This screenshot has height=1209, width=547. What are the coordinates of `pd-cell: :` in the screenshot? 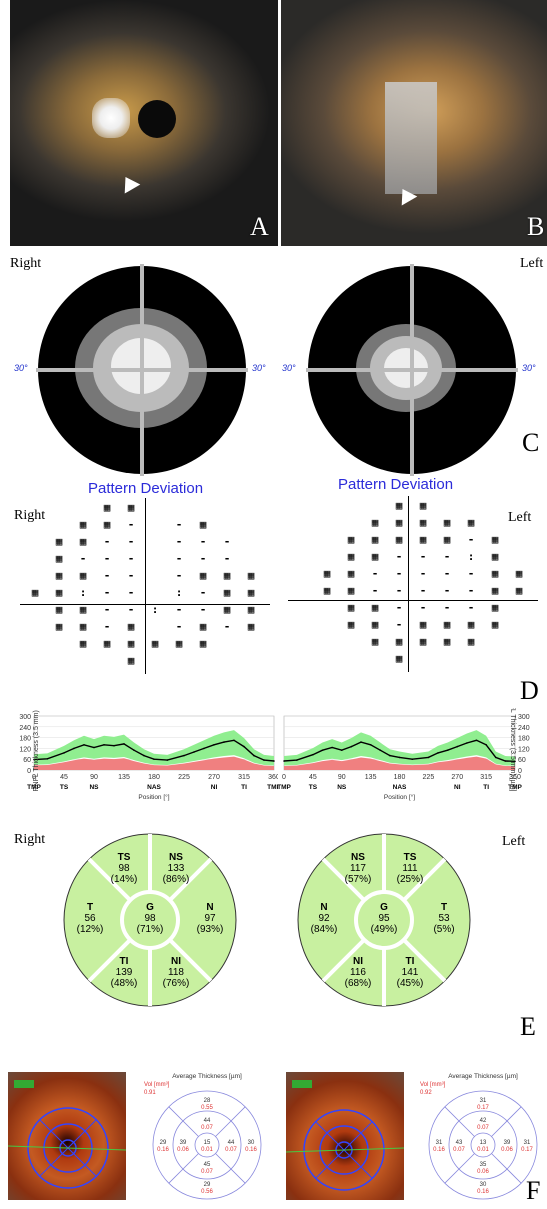 It's located at (471, 556).